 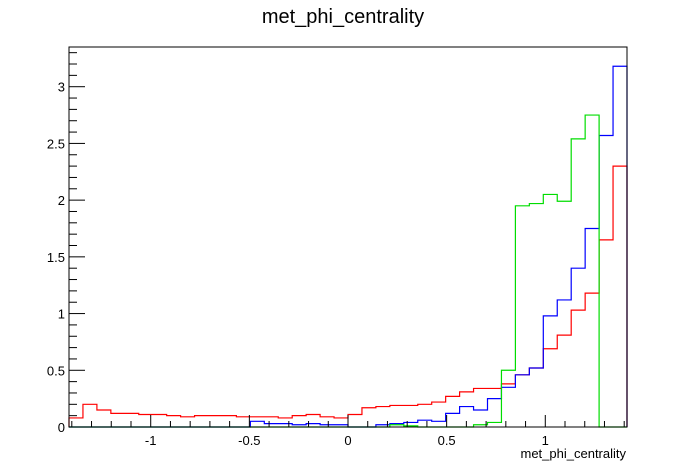 I want to click on x-tick-label: -1, so click(x=151, y=440).